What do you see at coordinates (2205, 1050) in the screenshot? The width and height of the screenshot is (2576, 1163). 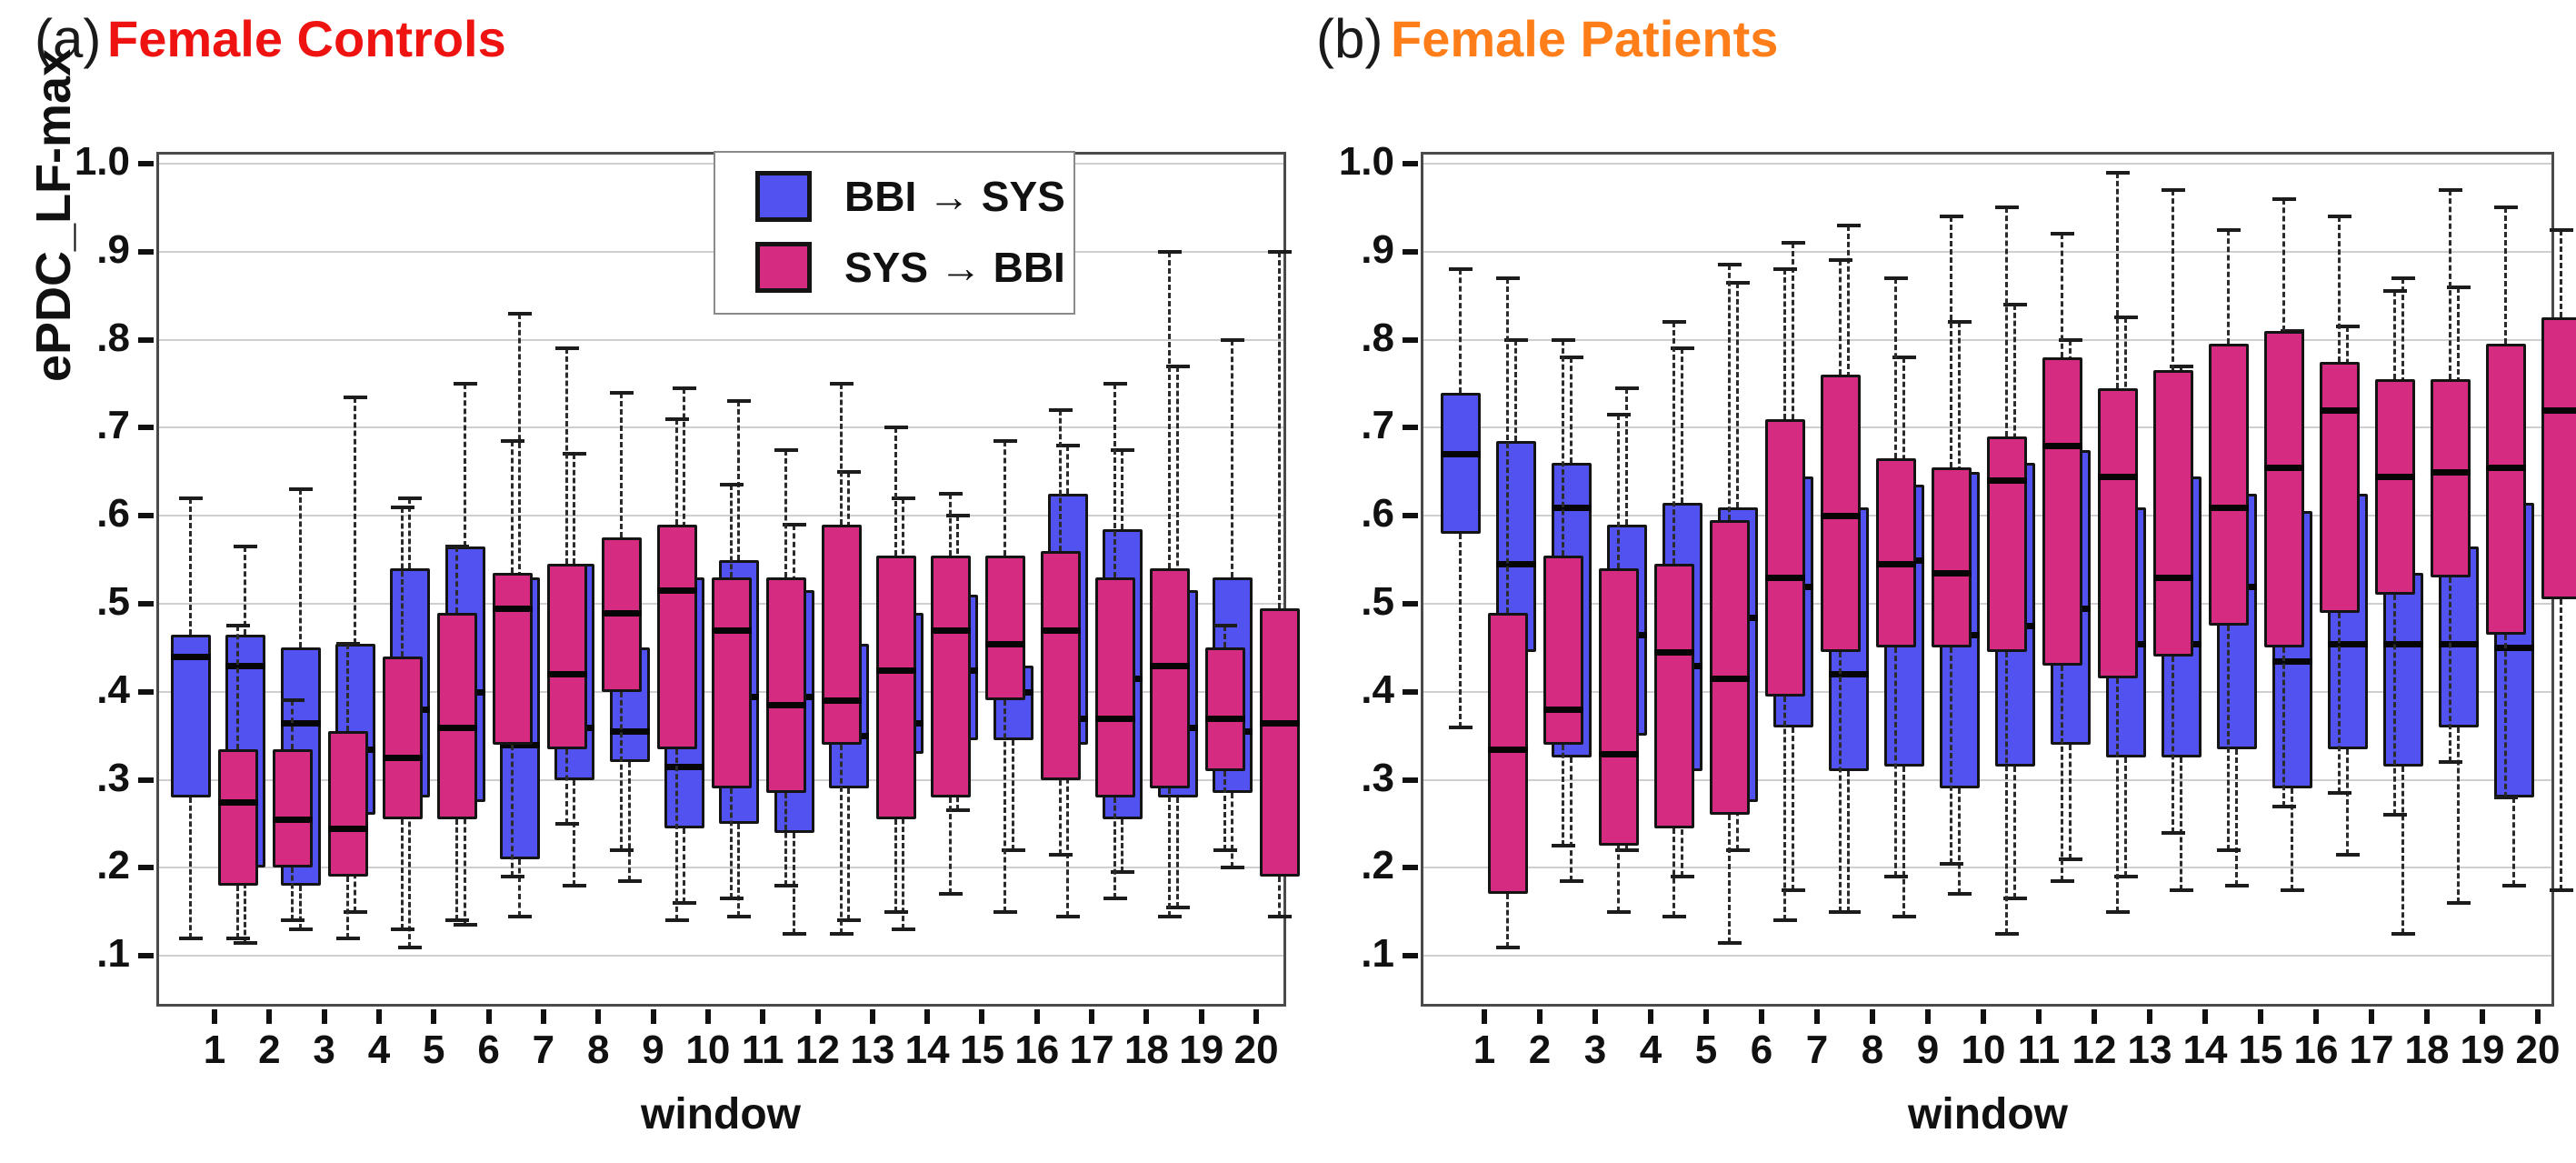 I see `x-tick-label: 14` at bounding box center [2205, 1050].